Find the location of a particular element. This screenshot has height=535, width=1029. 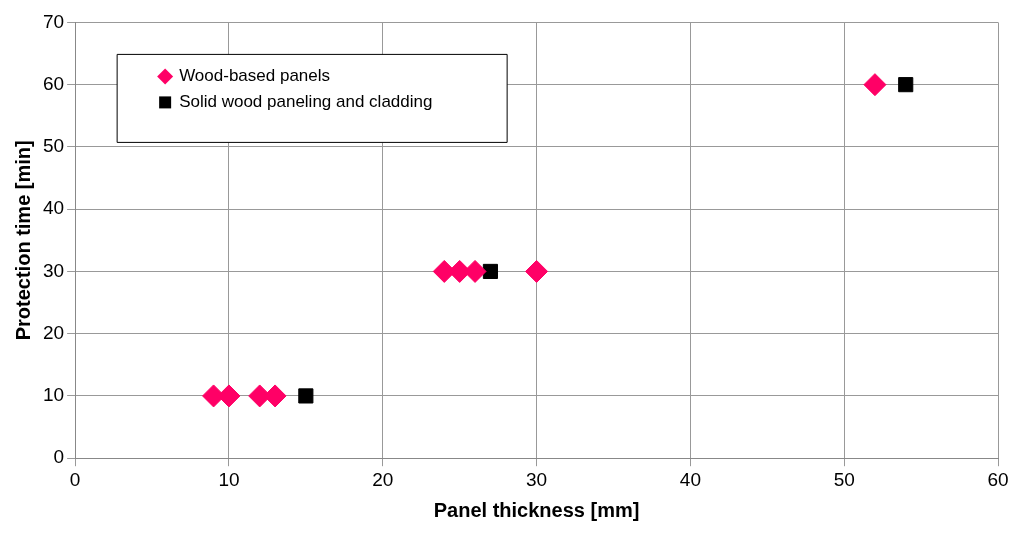

x-tick-label: 30 is located at coordinates (537, 479).